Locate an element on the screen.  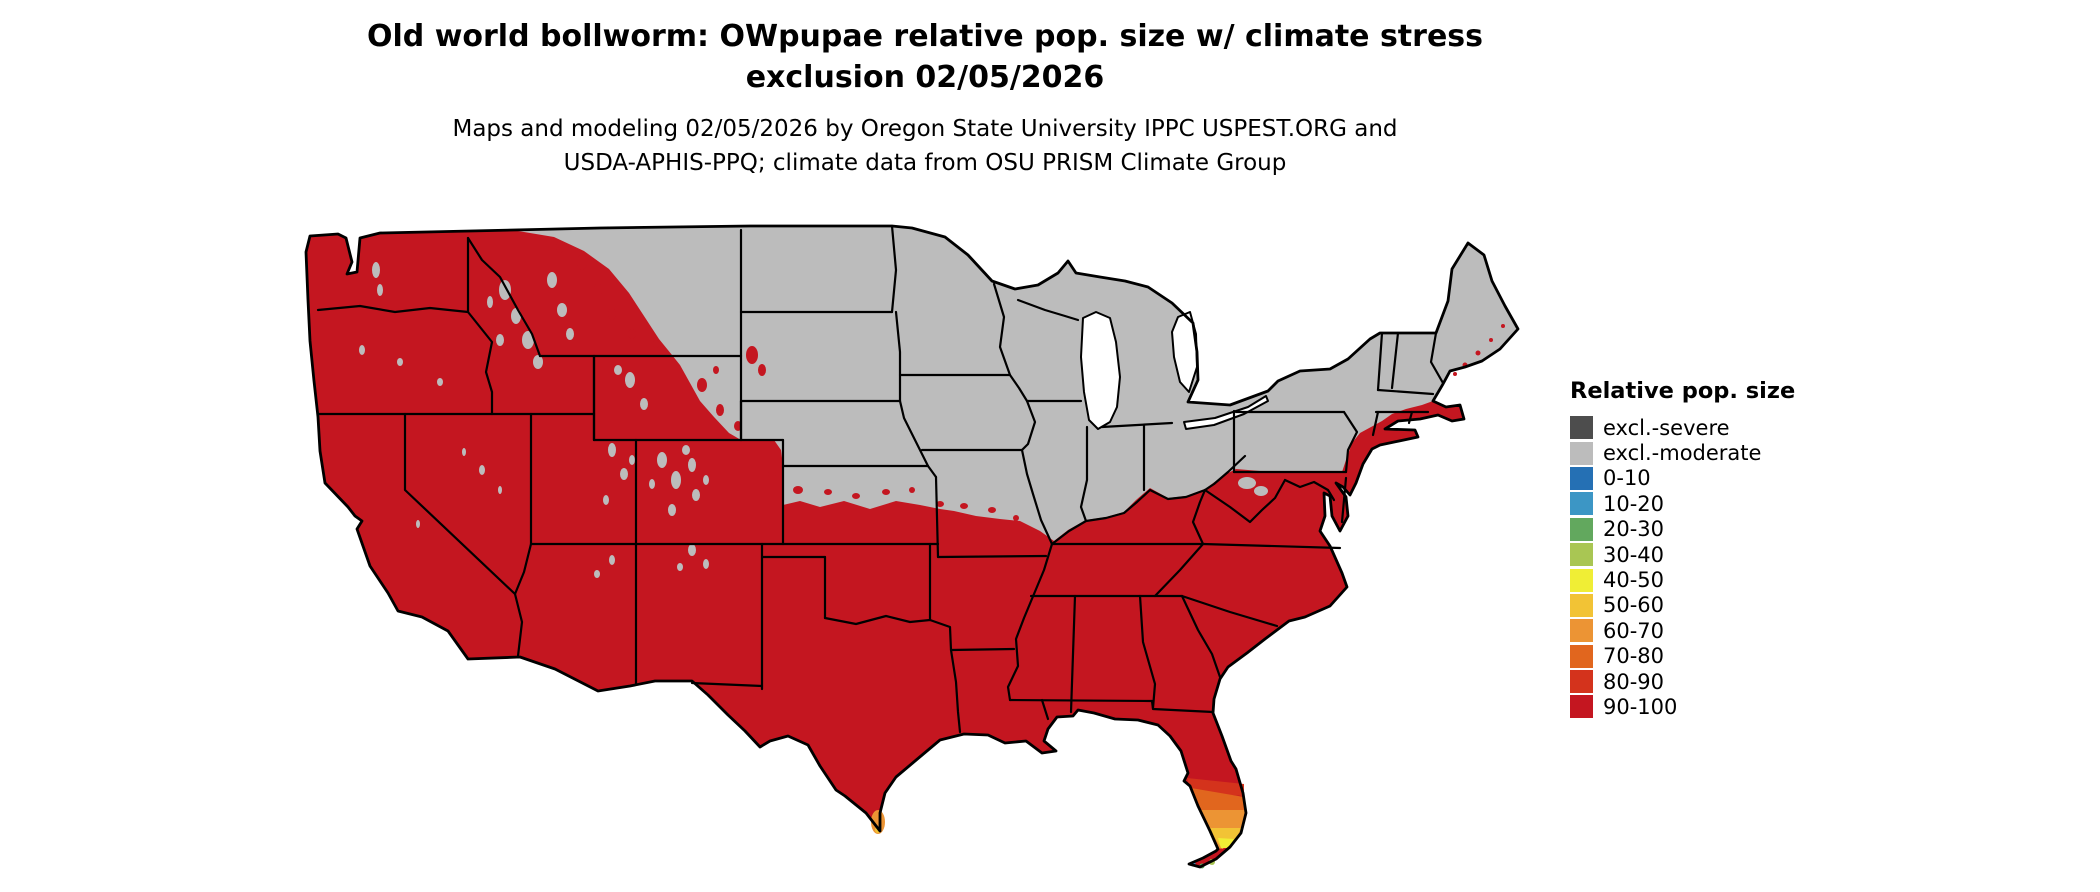
legend-item-label: excl.-moderate is located at coordinates (1682, 453).